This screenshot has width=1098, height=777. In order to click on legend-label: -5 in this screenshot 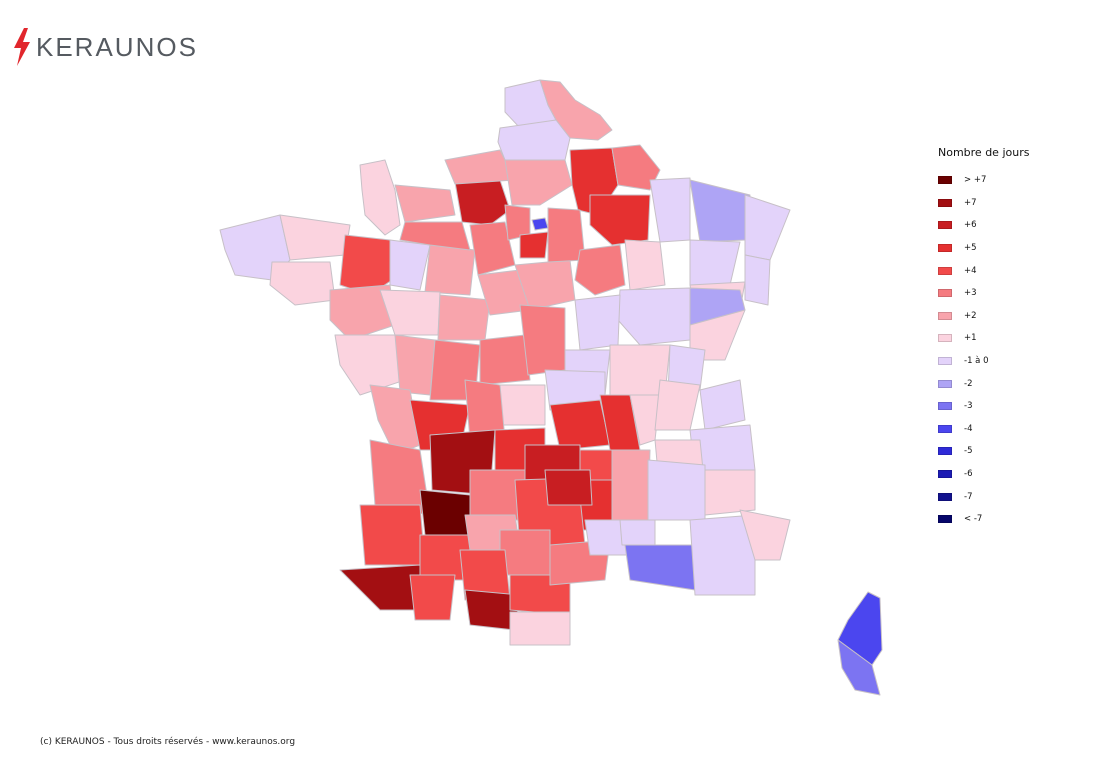, I will do `click(968, 451)`.